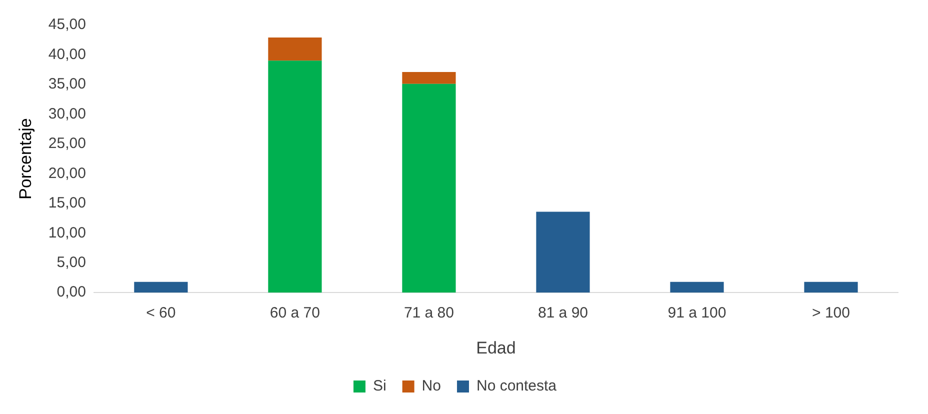 This screenshot has width=928, height=414. What do you see at coordinates (67, 84) in the screenshot?
I see `y-tick-label: 35,00` at bounding box center [67, 84].